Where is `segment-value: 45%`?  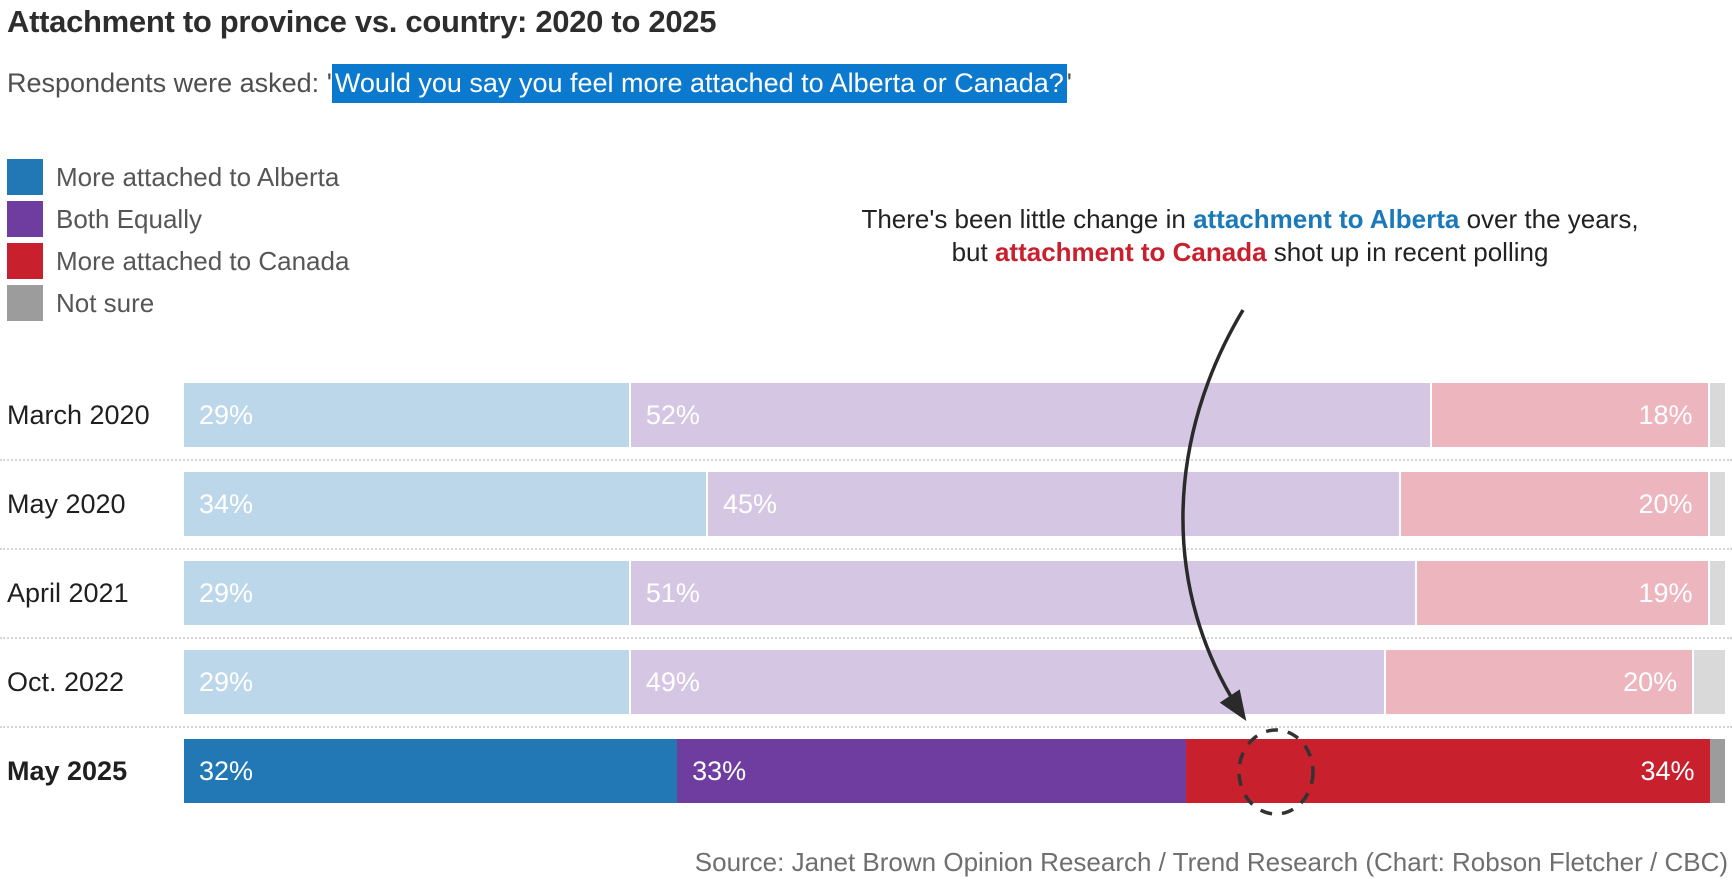
segment-value: 45% is located at coordinates (749, 503).